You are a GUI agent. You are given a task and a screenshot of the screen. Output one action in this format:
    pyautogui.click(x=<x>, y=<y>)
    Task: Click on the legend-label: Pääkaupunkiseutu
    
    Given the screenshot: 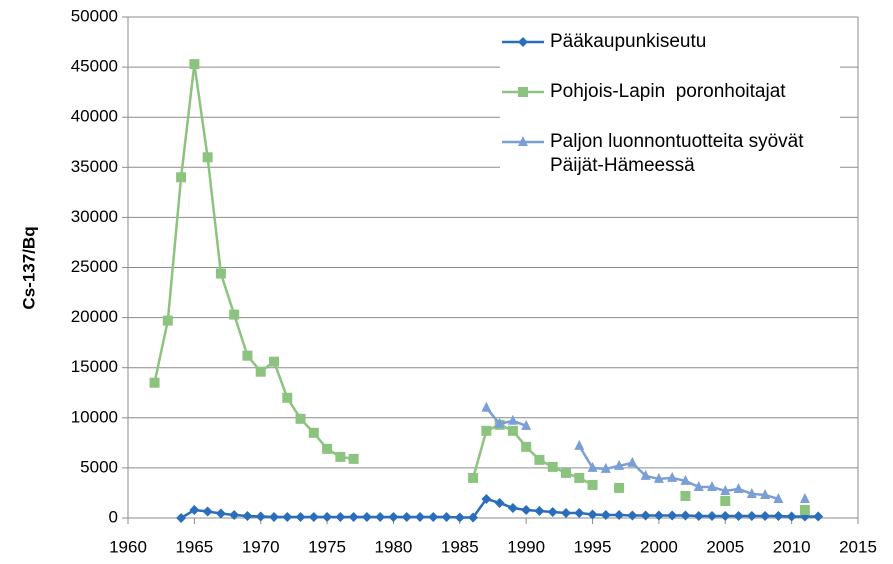 What is the action you would take?
    pyautogui.click(x=628, y=41)
    